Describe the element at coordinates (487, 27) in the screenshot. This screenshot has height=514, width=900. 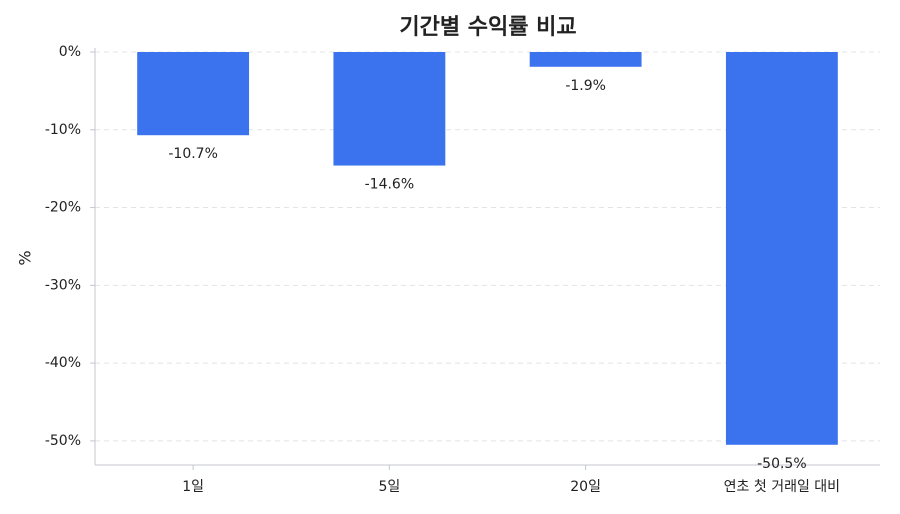
I see `chart-title: 기간별 수익률 비교` at that location.